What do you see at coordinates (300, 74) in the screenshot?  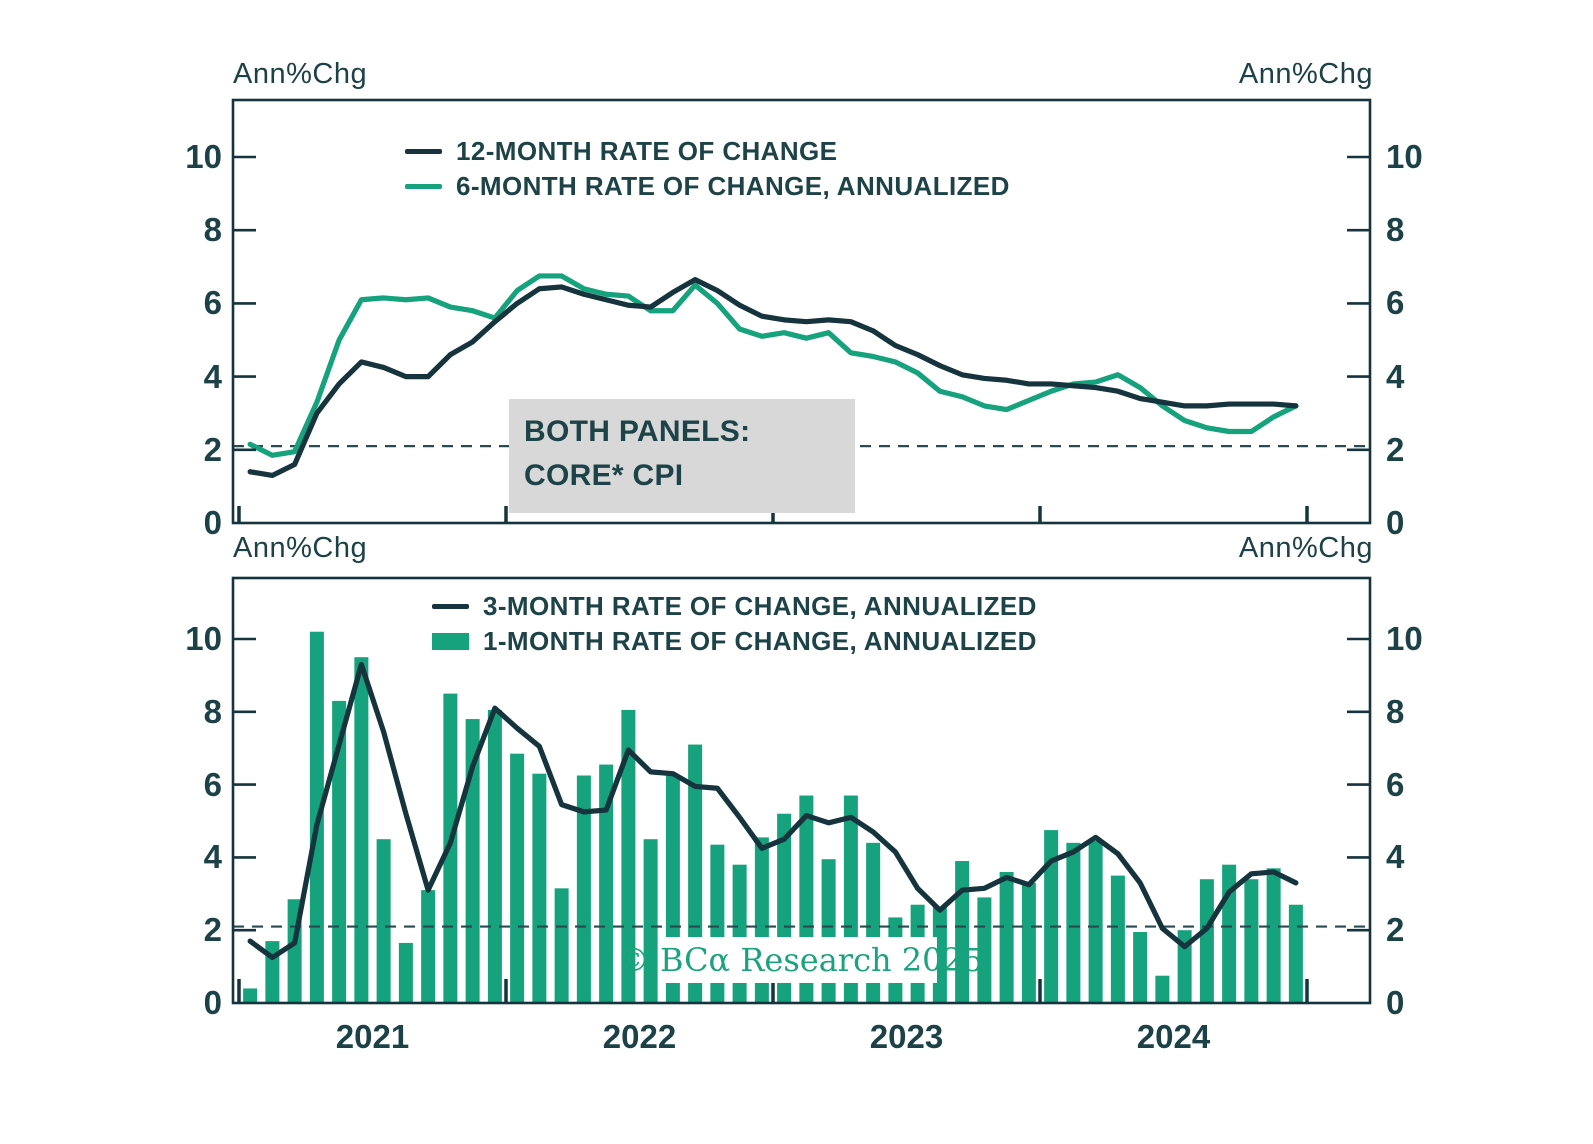 I see `top-panel-yunit-left: Ann%Chg` at bounding box center [300, 74].